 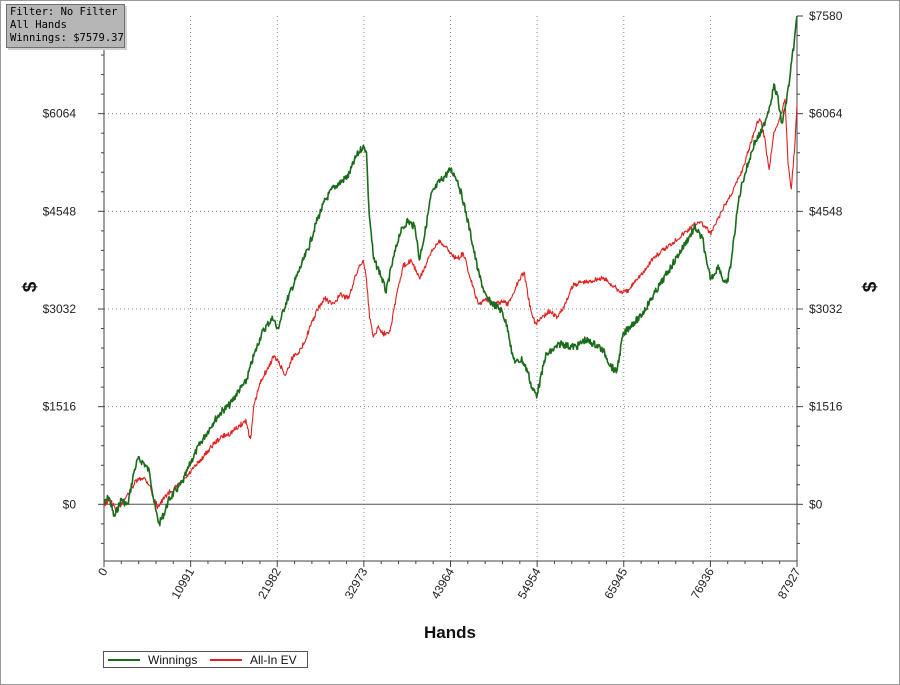 I want to click on legend-label-allin-ev: All-In EV, so click(x=273, y=660).